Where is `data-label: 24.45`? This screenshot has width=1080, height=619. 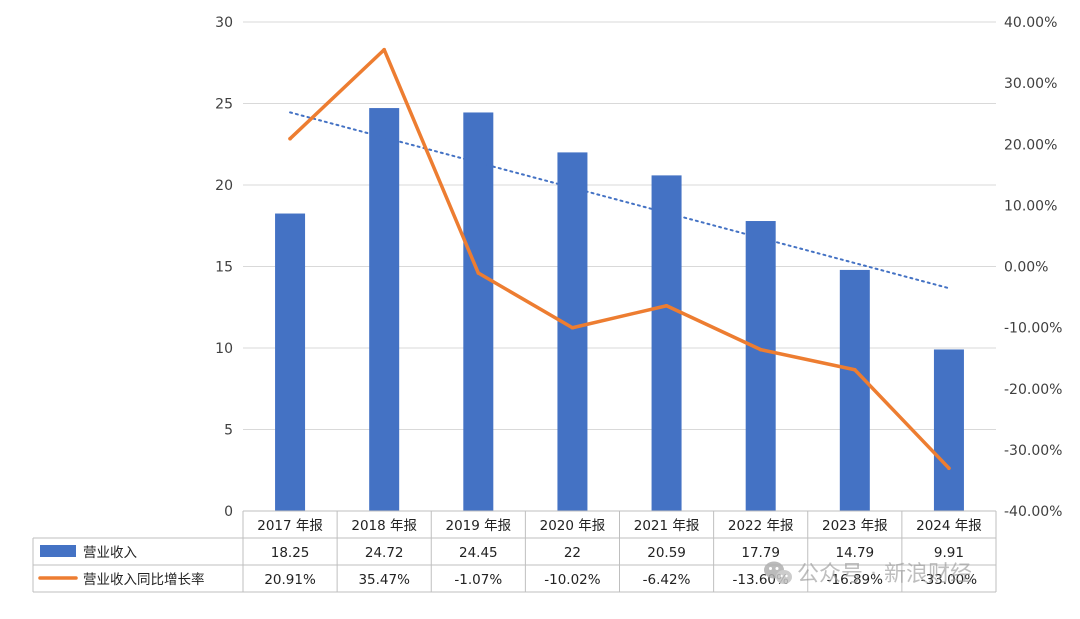 data-label: 24.45 is located at coordinates (478, 553).